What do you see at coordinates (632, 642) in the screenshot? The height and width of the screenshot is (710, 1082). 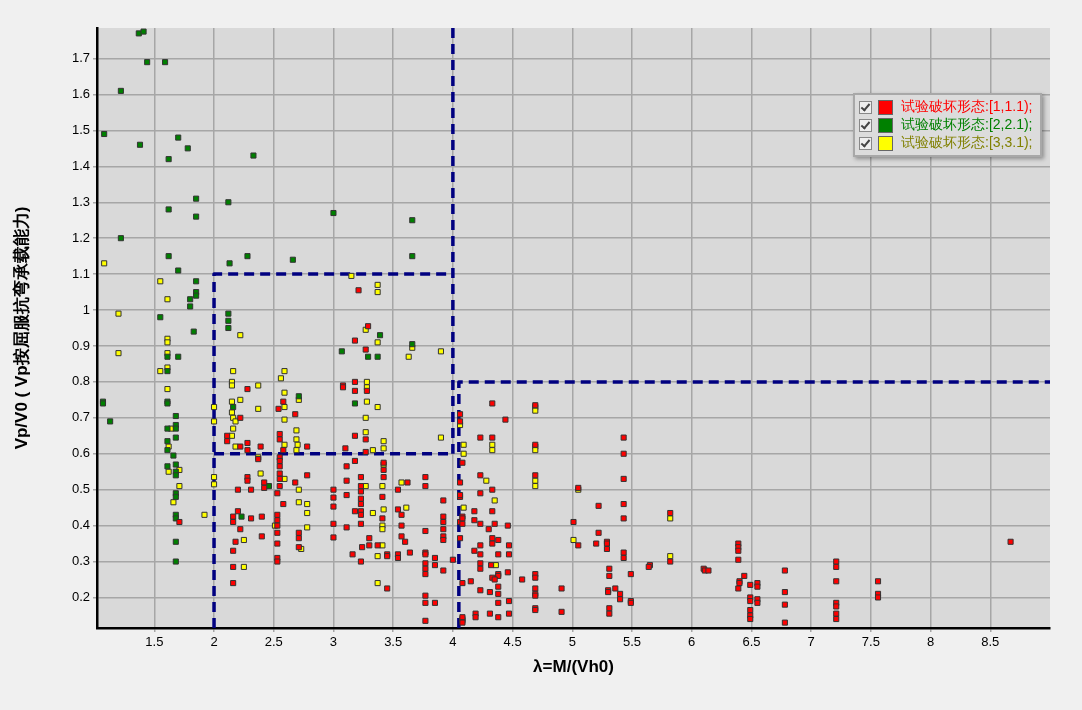 I see `x-tick-label: 5.5` at bounding box center [632, 642].